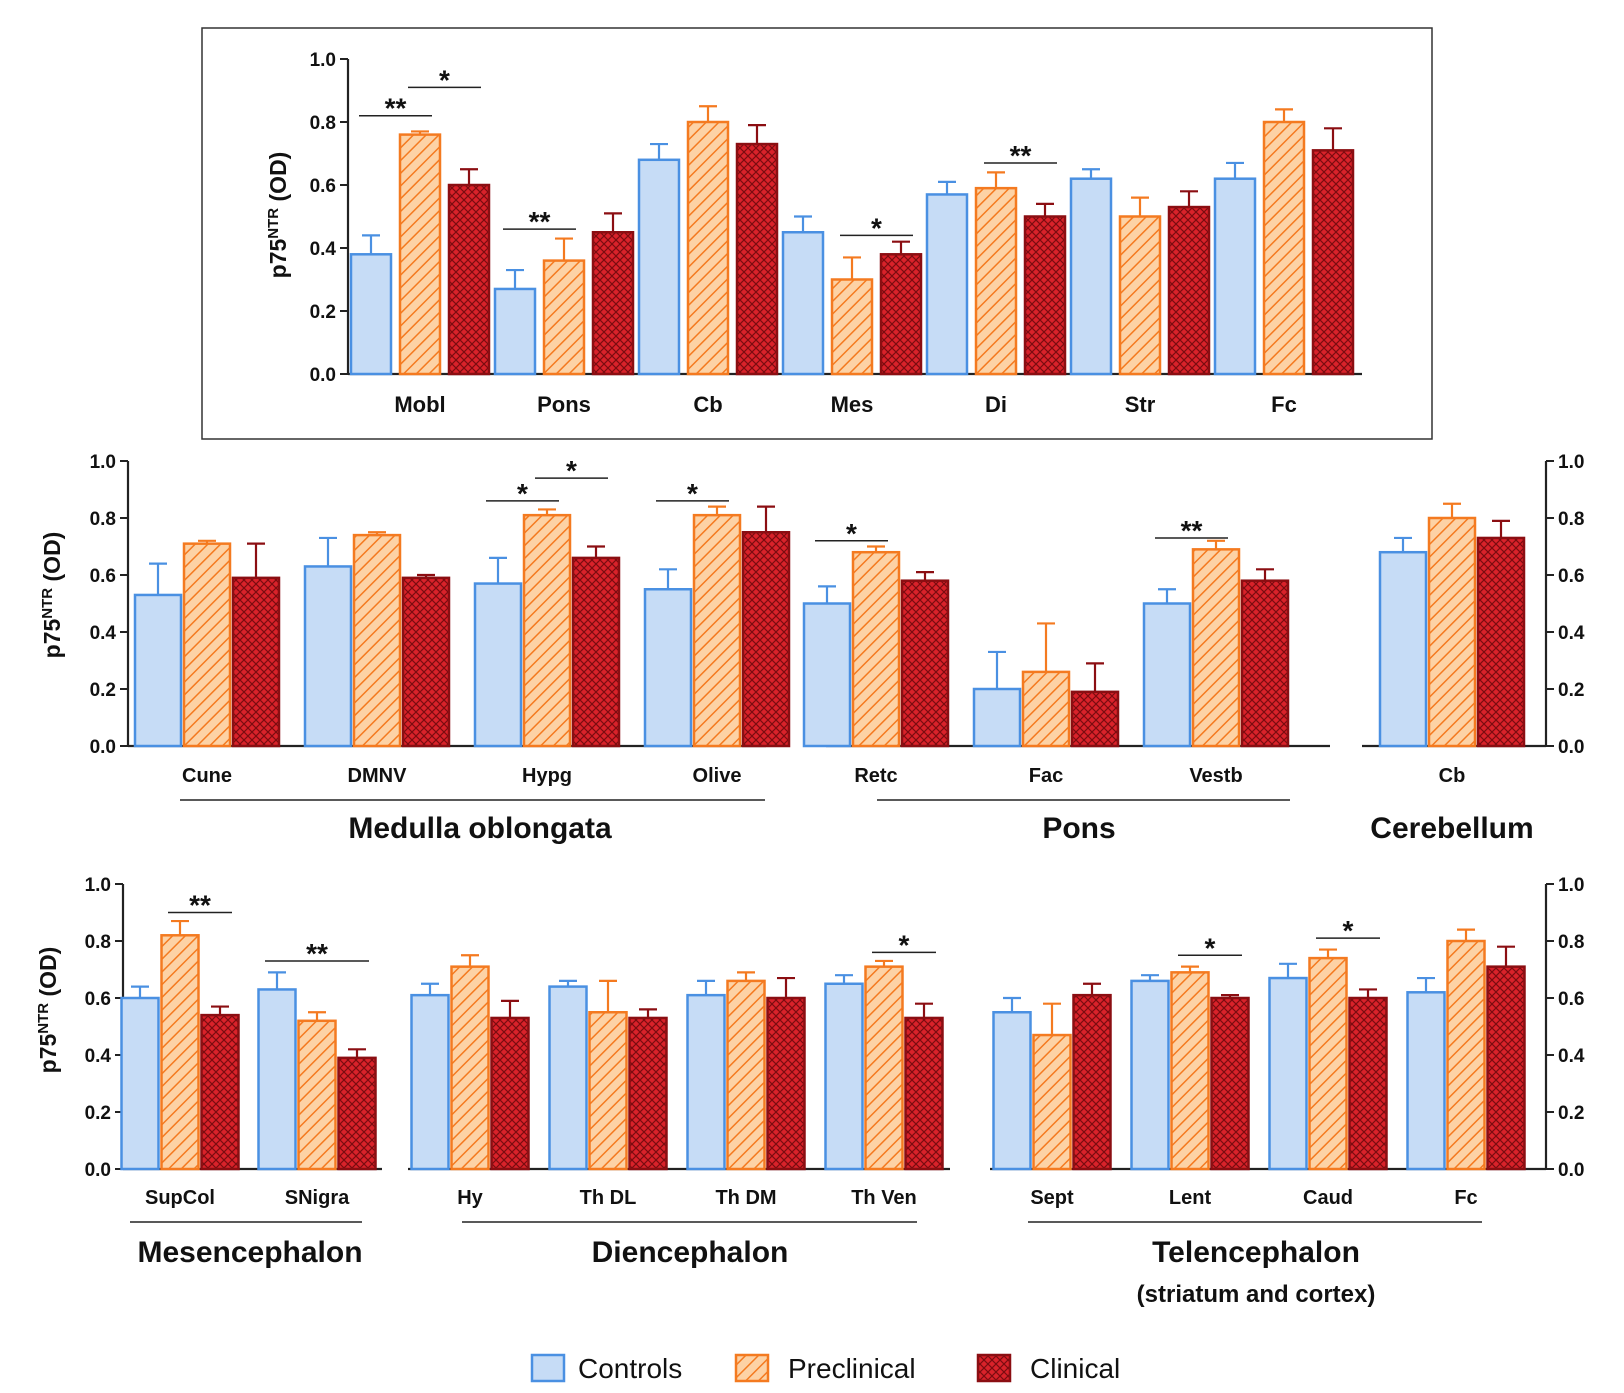  Describe the element at coordinates (994, 1368) in the screenshot. I see `legend-swatch-clinical` at that location.